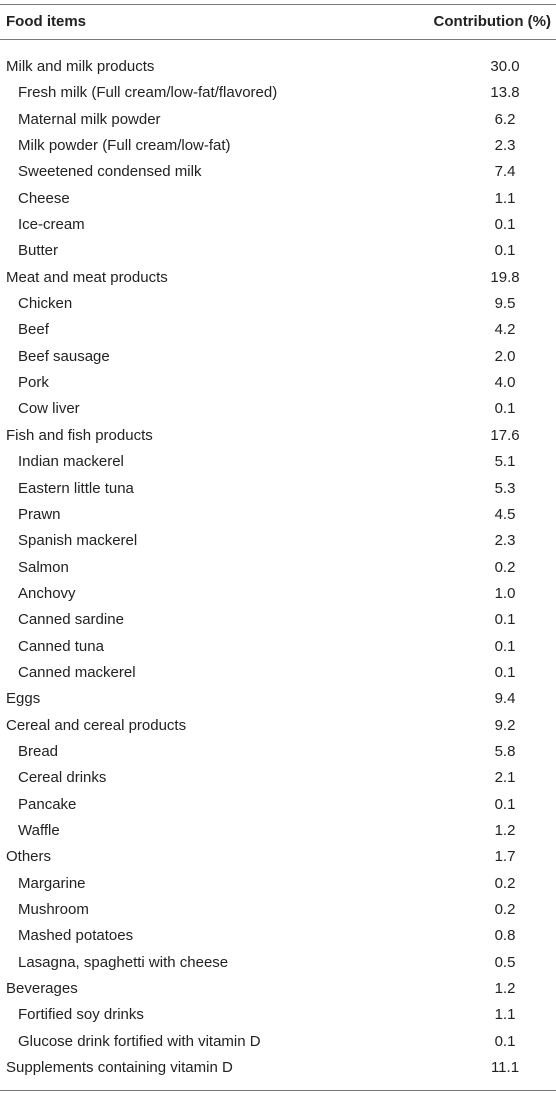 The height and width of the screenshot is (1094, 556). Describe the element at coordinates (278, 251) in the screenshot. I see `table-row-subitem: Butter 0.1` at that location.